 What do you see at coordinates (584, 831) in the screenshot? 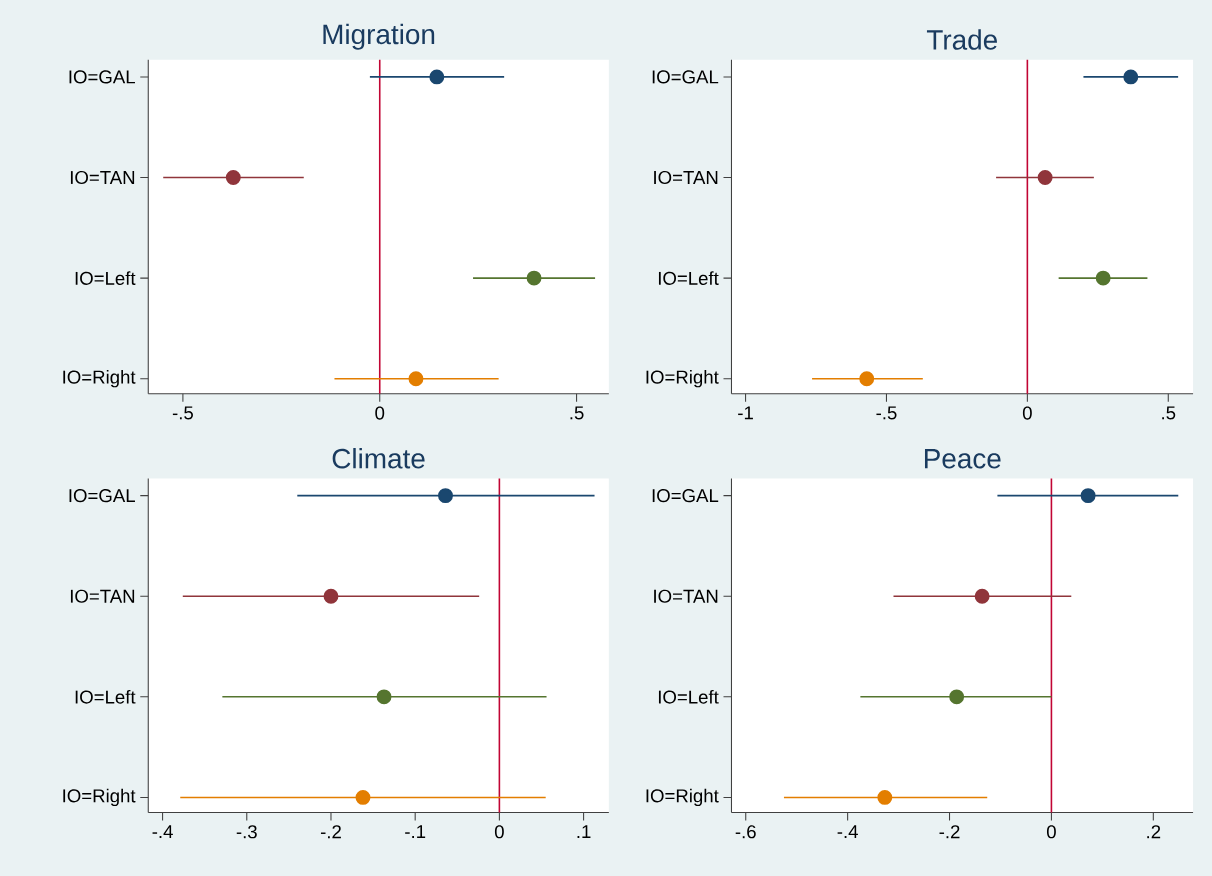
I see `x-tick-label: .1` at bounding box center [584, 831].